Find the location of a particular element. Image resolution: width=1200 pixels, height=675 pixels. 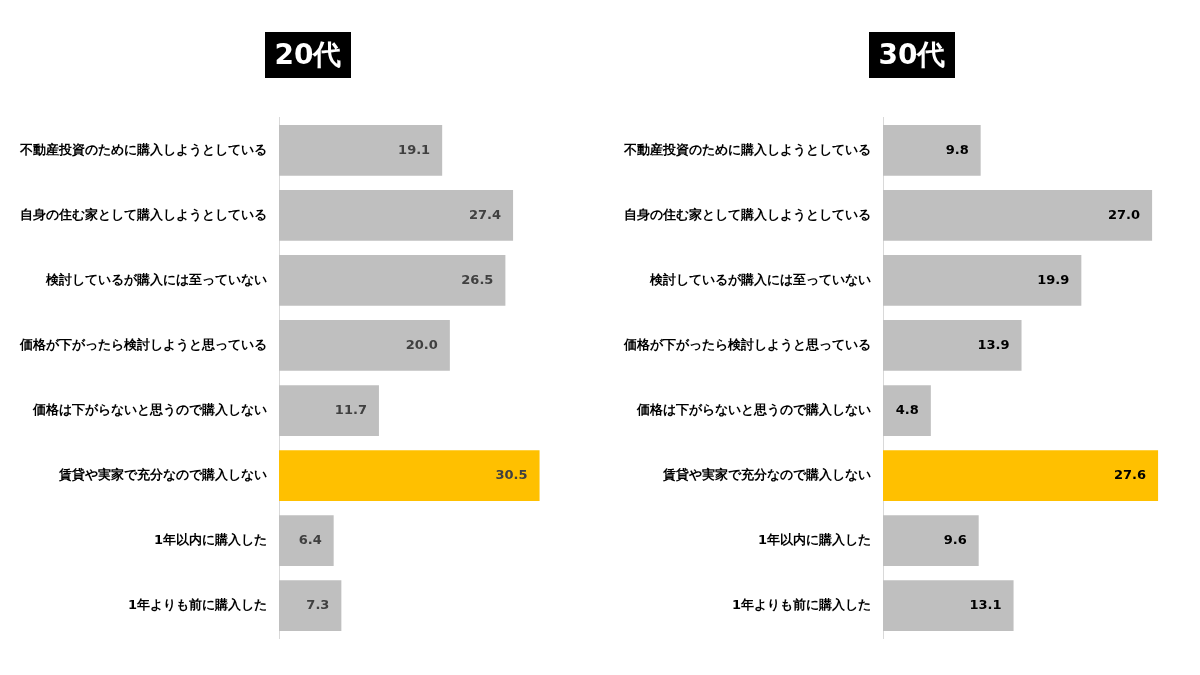

data-label: 19.1 is located at coordinates (414, 149).